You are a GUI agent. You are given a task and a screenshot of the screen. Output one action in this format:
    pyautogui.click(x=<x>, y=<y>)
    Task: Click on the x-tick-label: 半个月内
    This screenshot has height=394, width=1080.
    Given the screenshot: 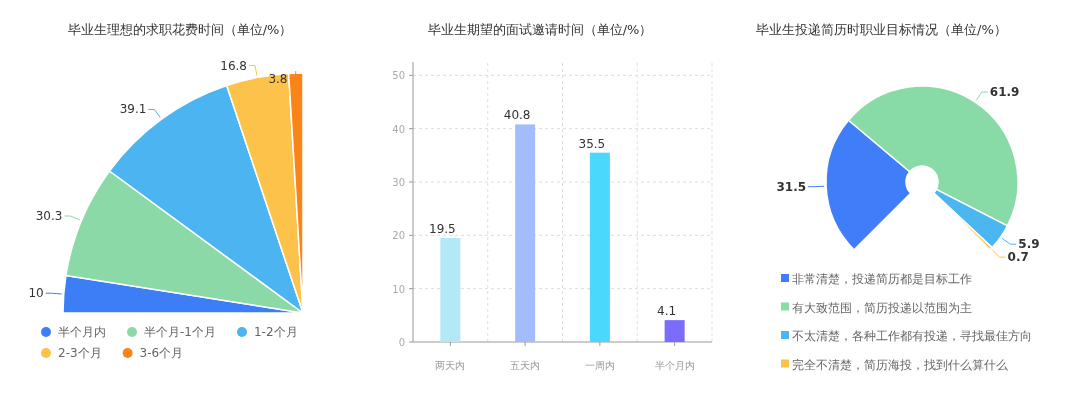 What is the action you would take?
    pyautogui.click(x=674, y=365)
    